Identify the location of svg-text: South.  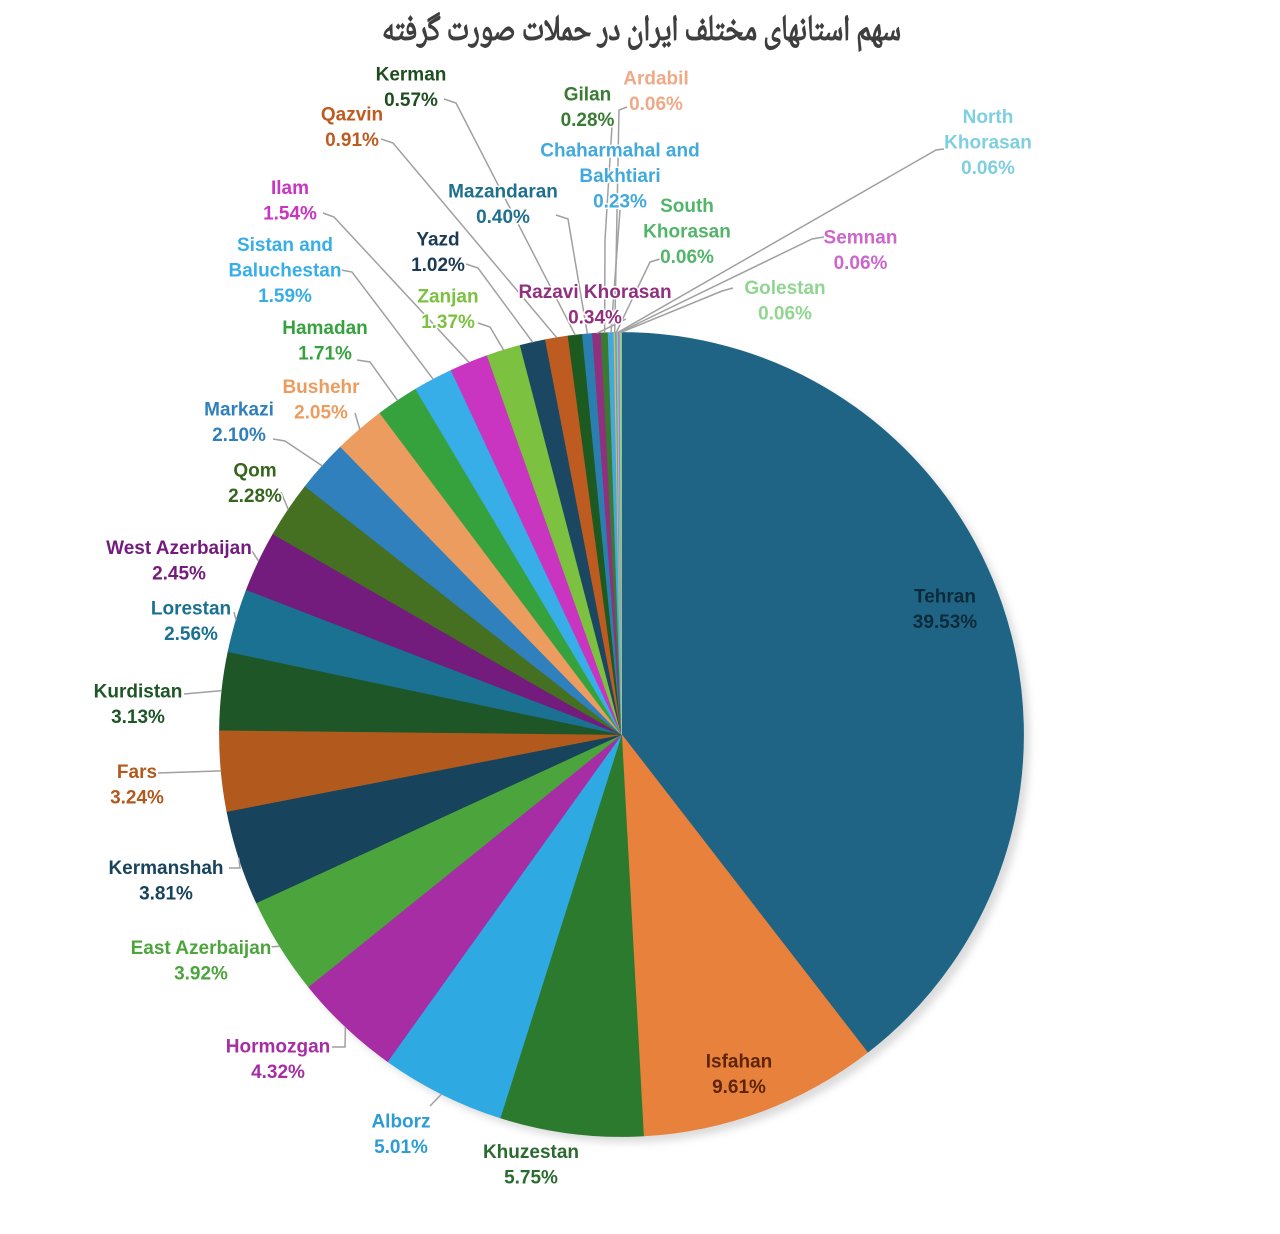
(687, 206).